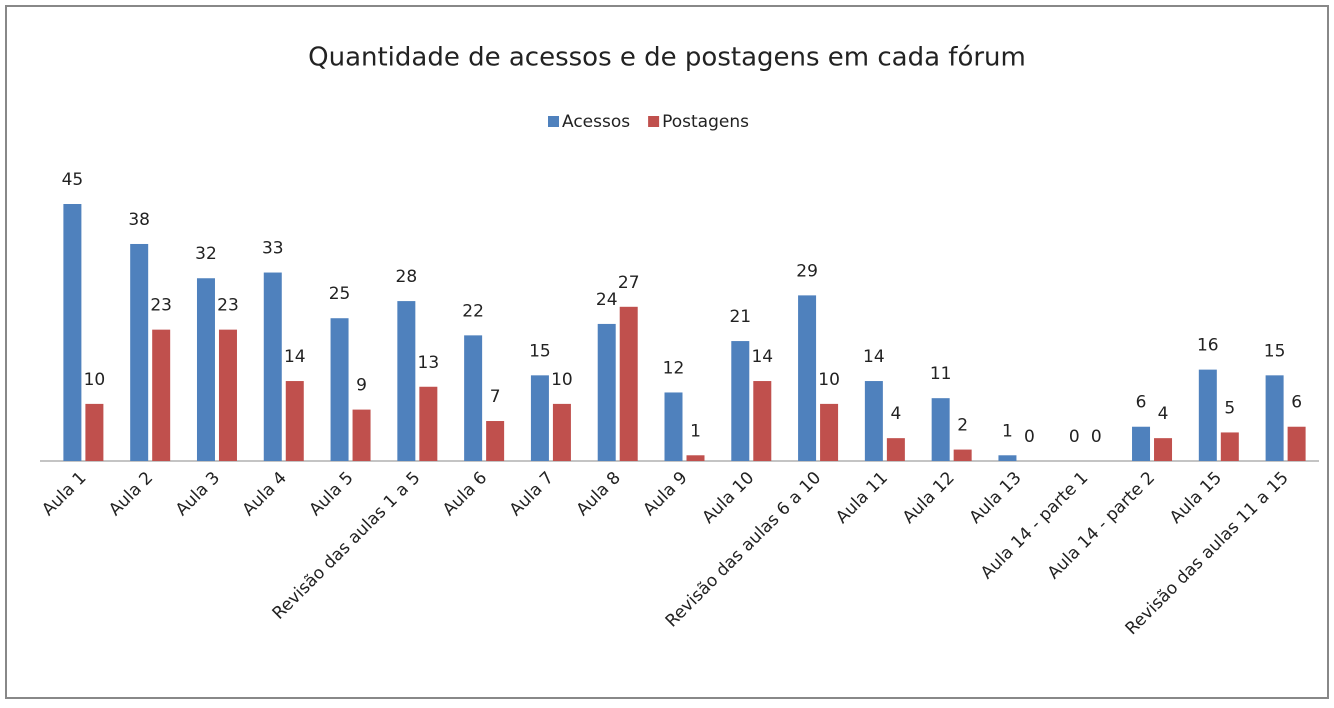  Describe the element at coordinates (273, 249) in the screenshot. I see `data-label: 33` at that location.